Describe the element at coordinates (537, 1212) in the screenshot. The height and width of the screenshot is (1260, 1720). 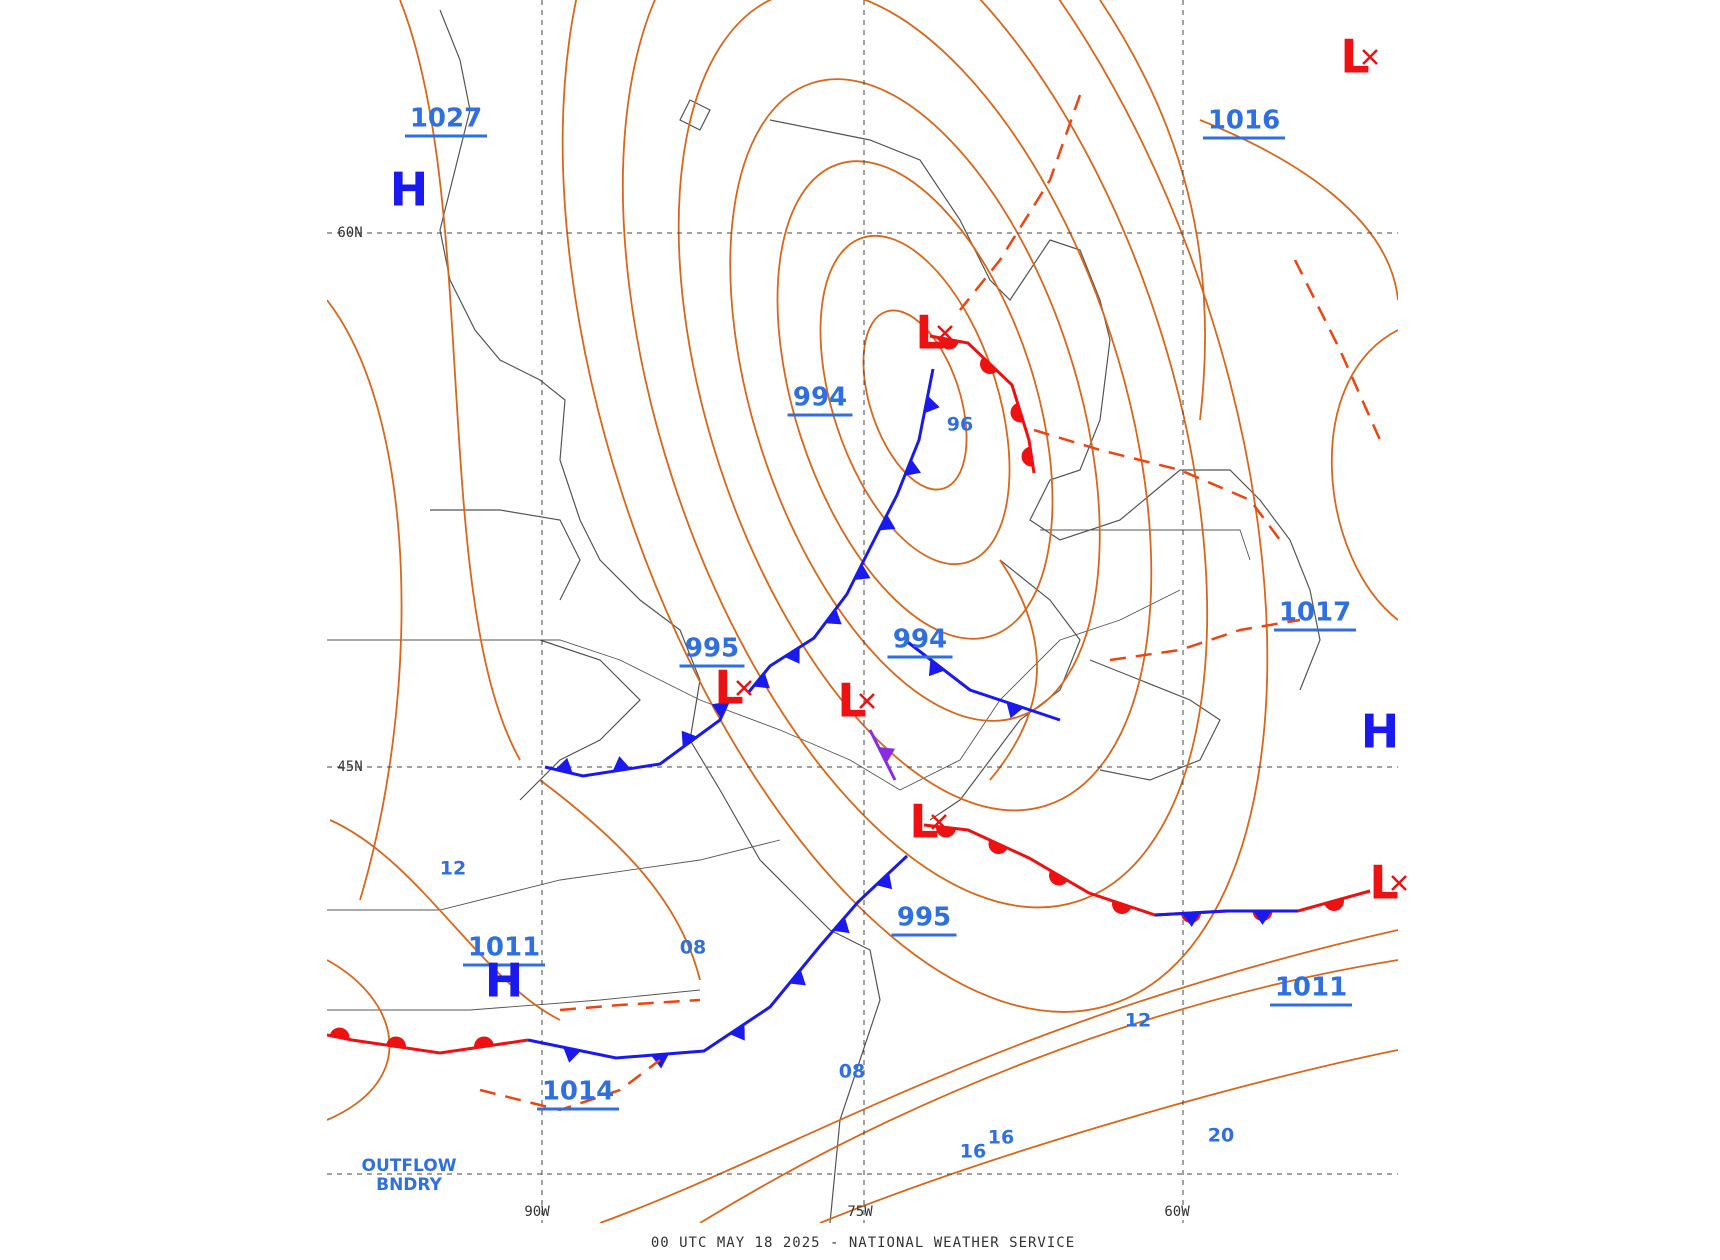
I see `grid-label: 90W` at that location.